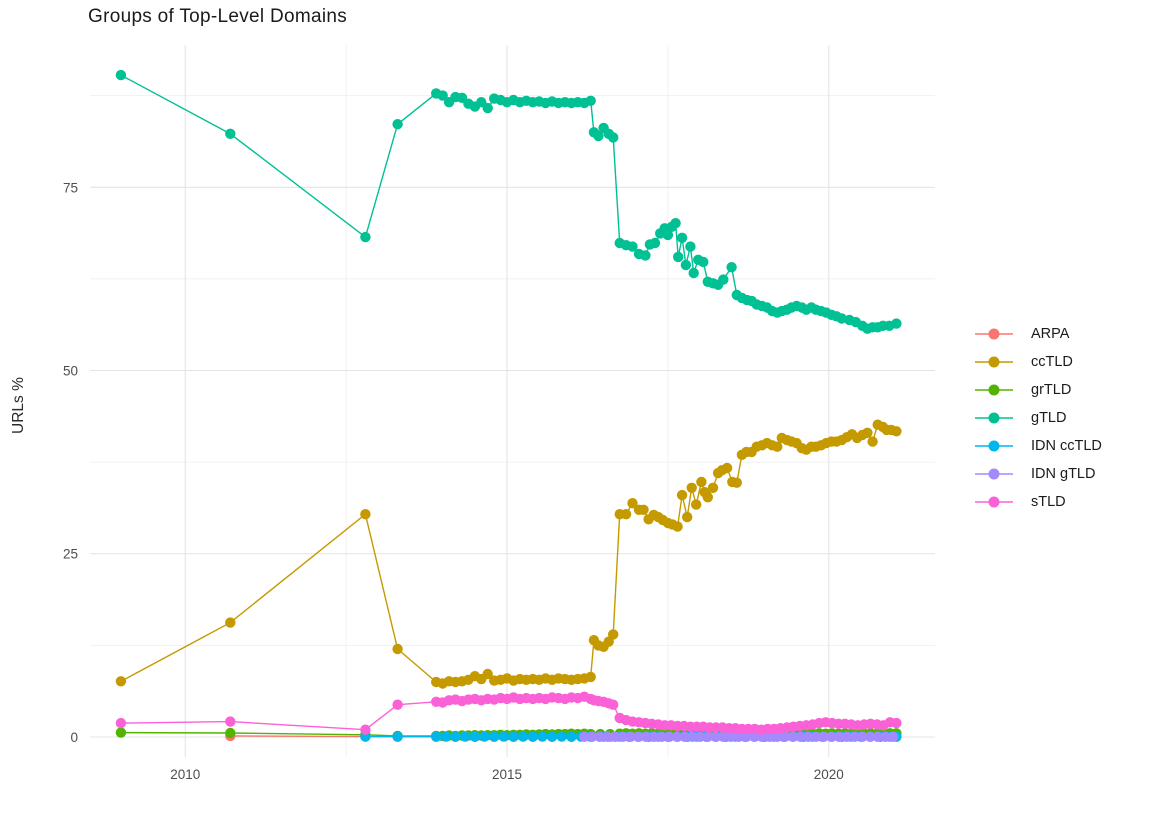 The height and width of the screenshot is (827, 1164). I want to click on x-tick-label: 2020, so click(829, 774).